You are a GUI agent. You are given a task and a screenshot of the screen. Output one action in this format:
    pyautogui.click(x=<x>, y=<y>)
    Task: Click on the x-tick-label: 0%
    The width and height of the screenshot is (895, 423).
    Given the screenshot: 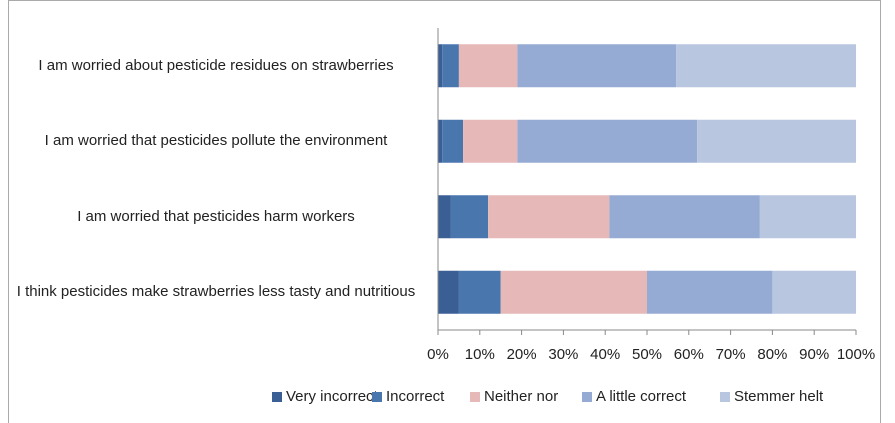 What is the action you would take?
    pyautogui.click(x=438, y=354)
    